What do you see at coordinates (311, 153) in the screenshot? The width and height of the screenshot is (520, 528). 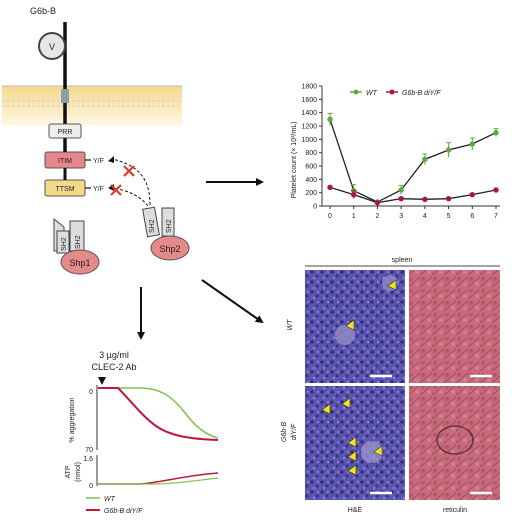 I see `y-tick-label: 800` at bounding box center [311, 153].